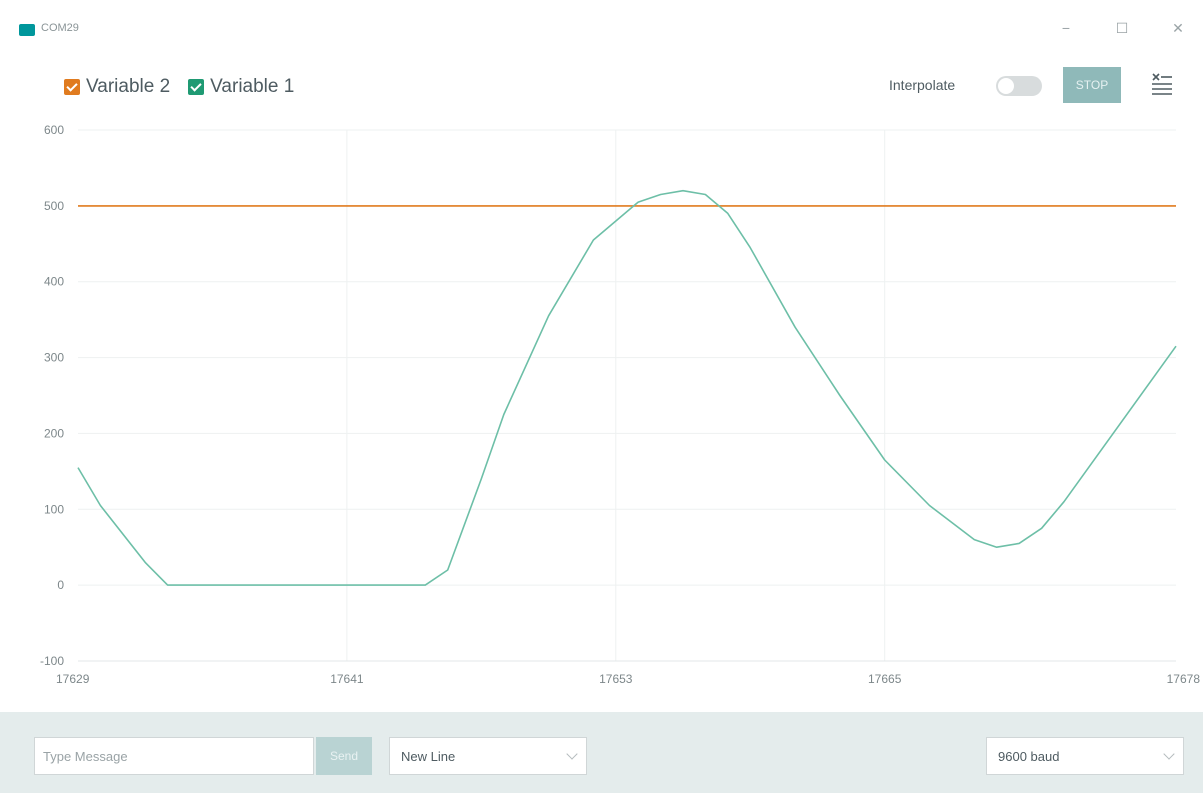 The image size is (1203, 793). Describe the element at coordinates (885, 679) in the screenshot. I see `x-tick-label: 17665` at that location.